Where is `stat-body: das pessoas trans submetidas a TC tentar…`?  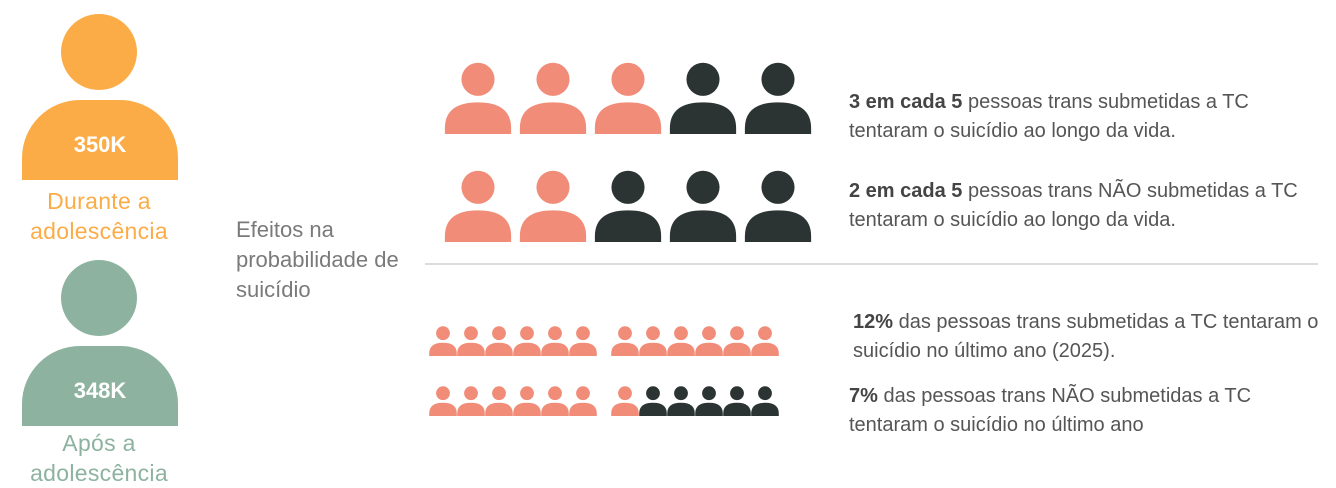
stat-body: das pessoas trans submetidas a TC tentar… is located at coordinates (1086, 336).